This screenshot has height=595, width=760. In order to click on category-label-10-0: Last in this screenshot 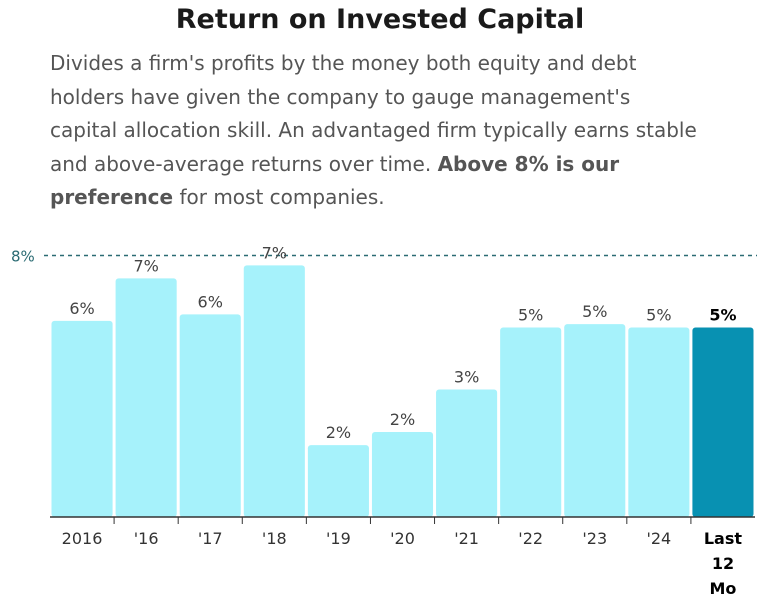, I will do `click(723, 538)`.